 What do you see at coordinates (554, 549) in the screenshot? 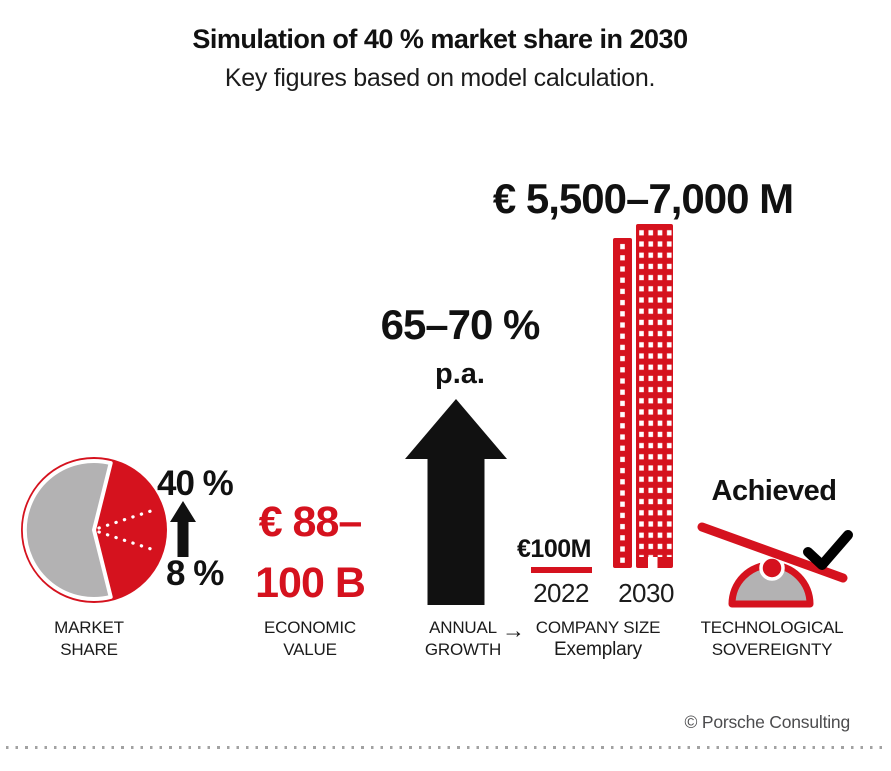
I see `company-size-start-value: €100M` at bounding box center [554, 549].